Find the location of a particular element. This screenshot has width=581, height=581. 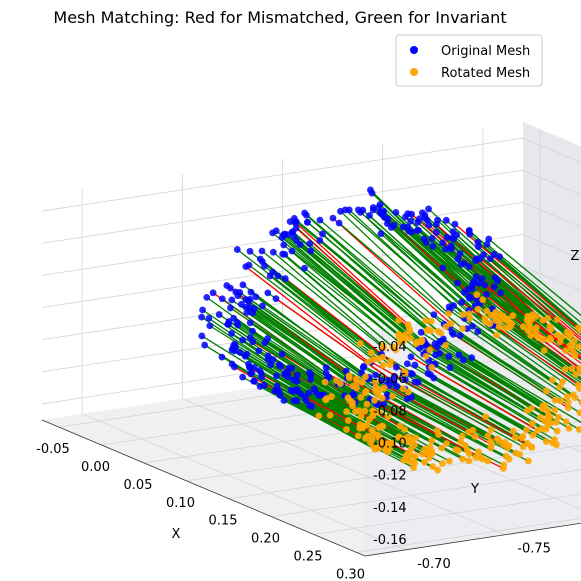

rotated-points is located at coordinates (448, 382).